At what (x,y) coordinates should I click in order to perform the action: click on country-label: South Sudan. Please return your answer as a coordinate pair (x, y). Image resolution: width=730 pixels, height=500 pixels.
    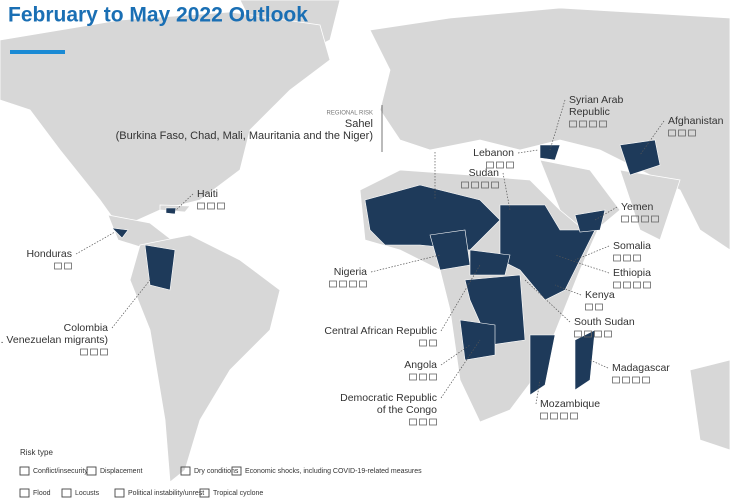
    Looking at the image, I should click on (604, 322).